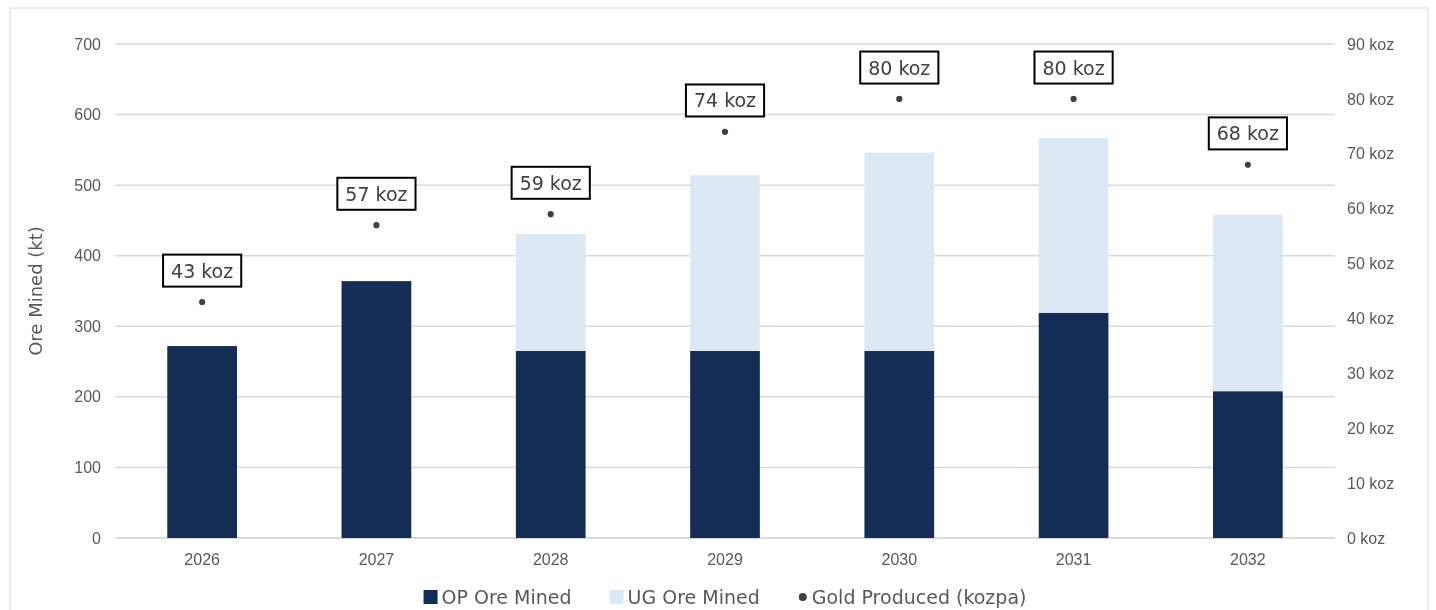 The height and width of the screenshot is (610, 1436). What do you see at coordinates (88, 185) in the screenshot?
I see `y-tick-label: 500` at bounding box center [88, 185].